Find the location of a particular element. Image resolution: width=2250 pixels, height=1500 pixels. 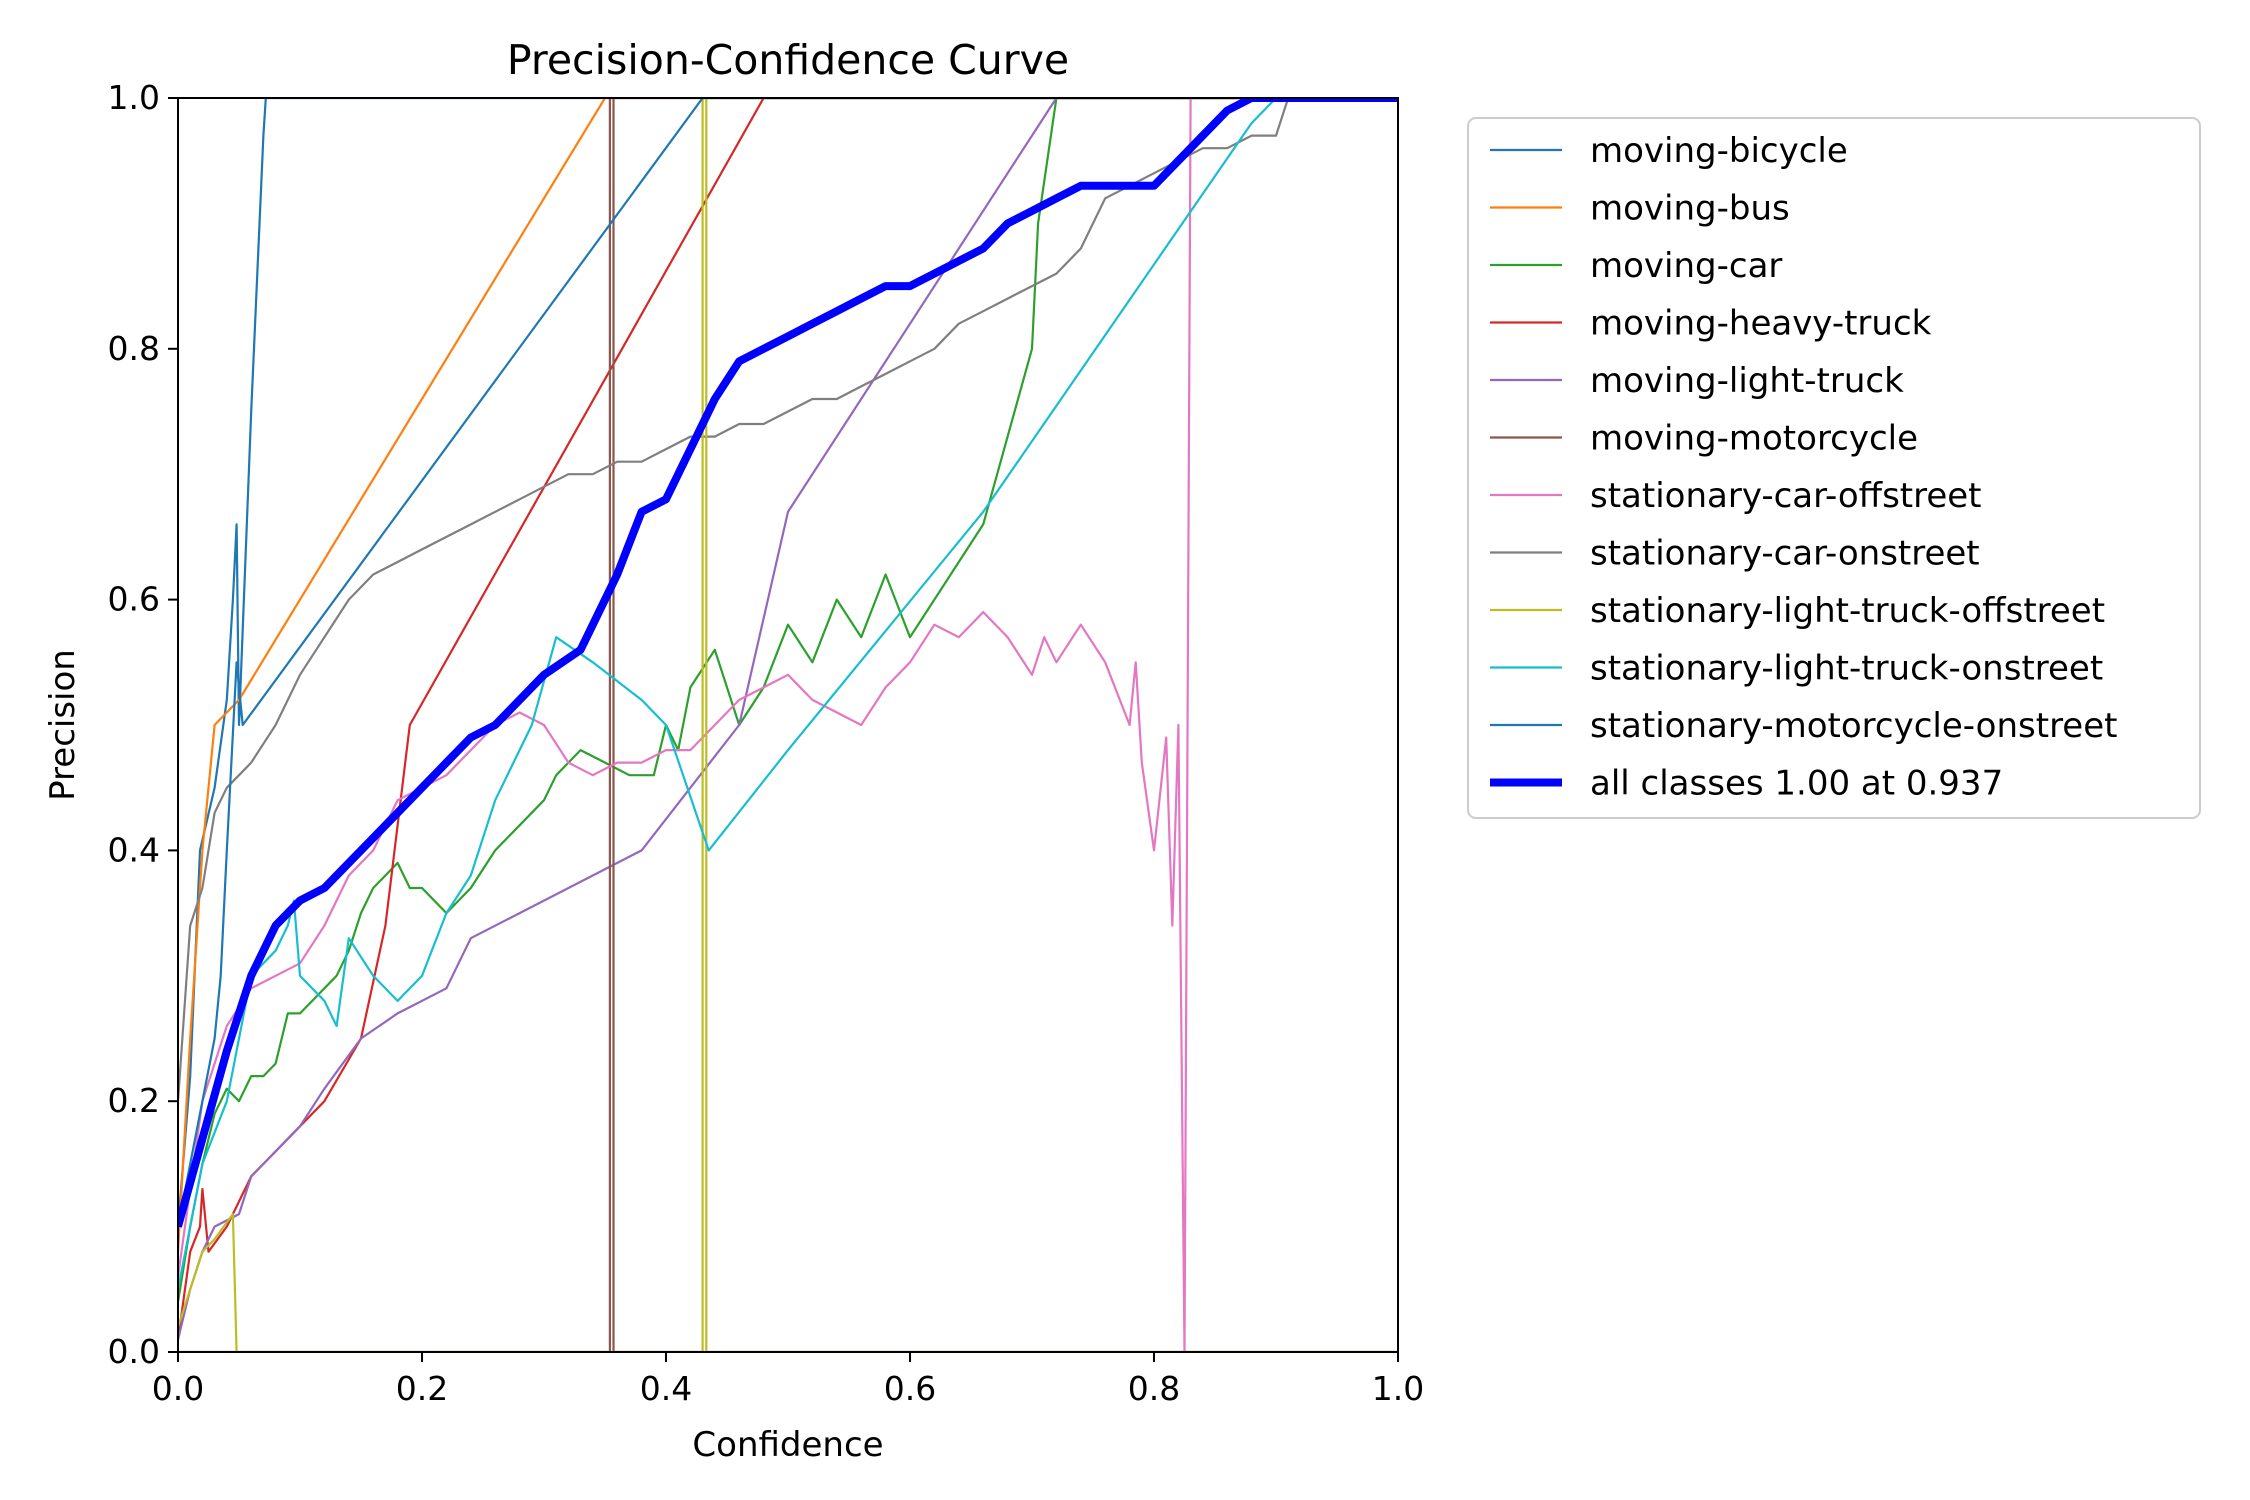

legend-entry-label: stationary-light-truck-onstreet is located at coordinates (1846, 669).